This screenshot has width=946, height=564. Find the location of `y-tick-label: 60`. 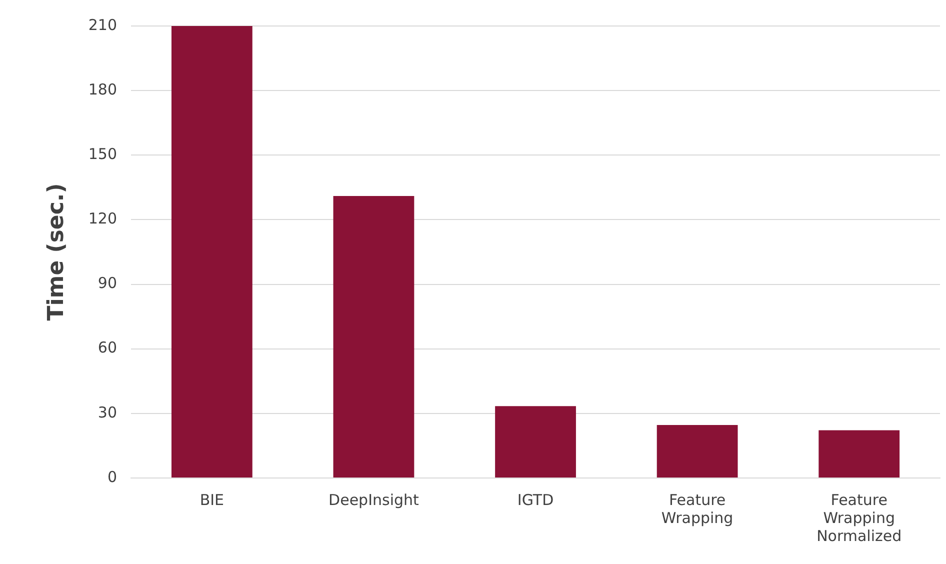

y-tick-label: 60 is located at coordinates (108, 347).